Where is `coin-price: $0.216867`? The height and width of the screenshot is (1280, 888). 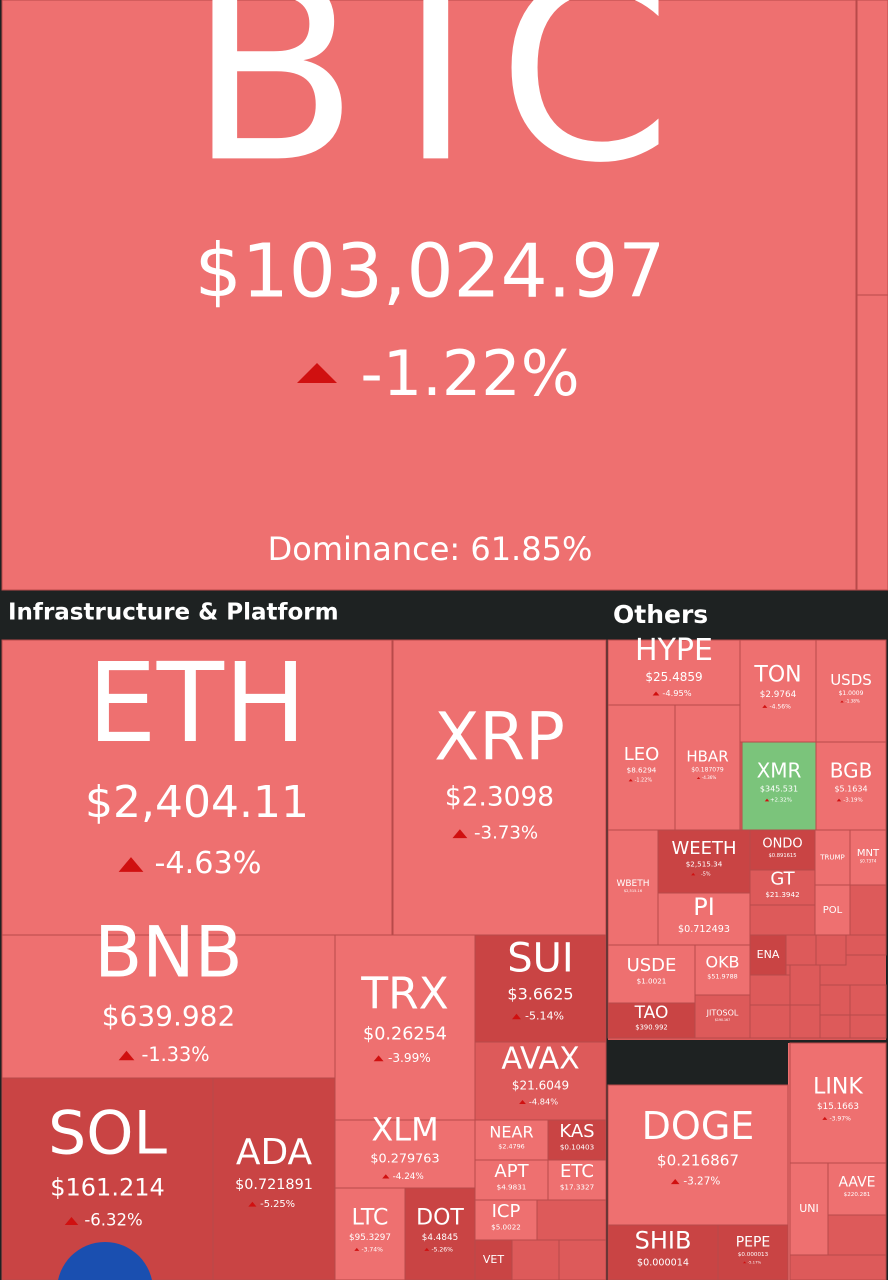 coin-price: $0.216867 is located at coordinates (698, 1161).